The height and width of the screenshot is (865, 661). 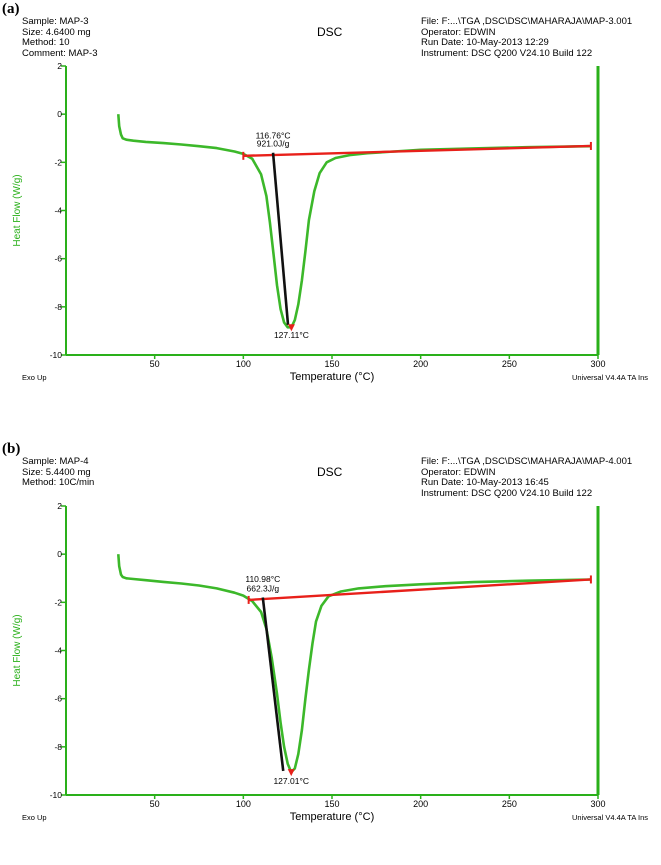 I want to click on annotation-label: 116.76°C, so click(x=273, y=135).